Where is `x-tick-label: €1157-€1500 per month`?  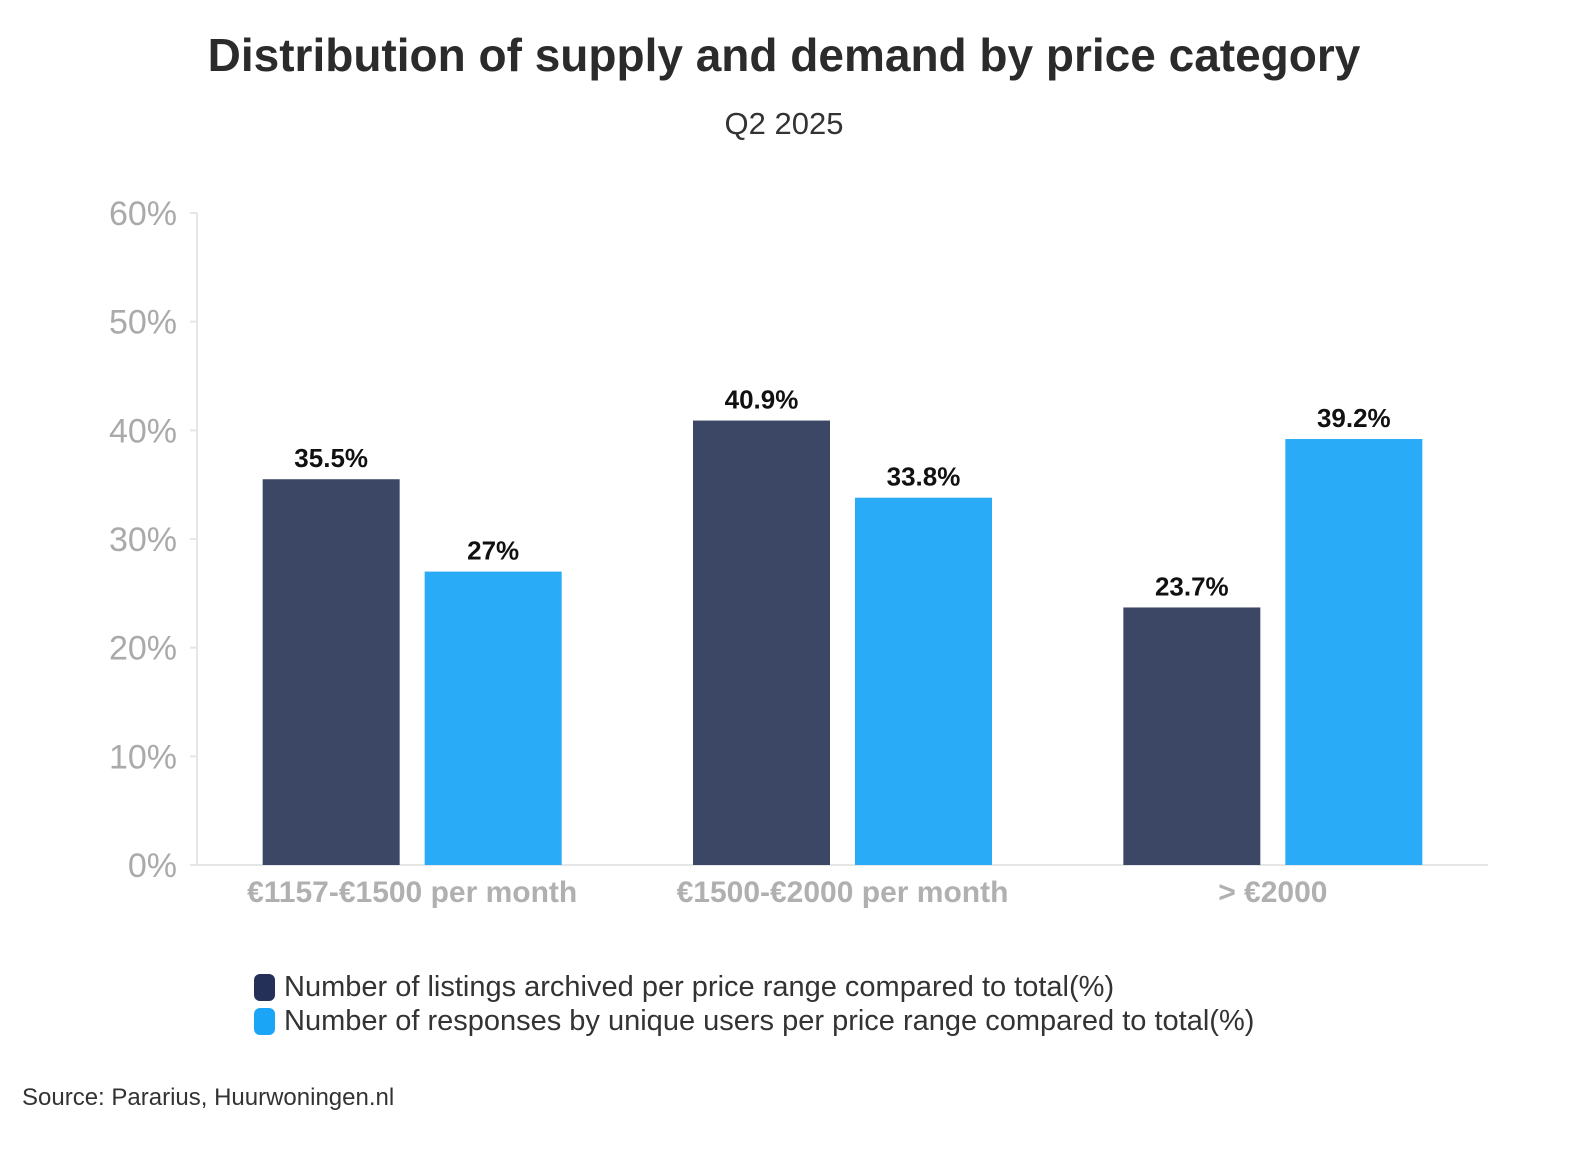
x-tick-label: €1157-€1500 per month is located at coordinates (412, 892).